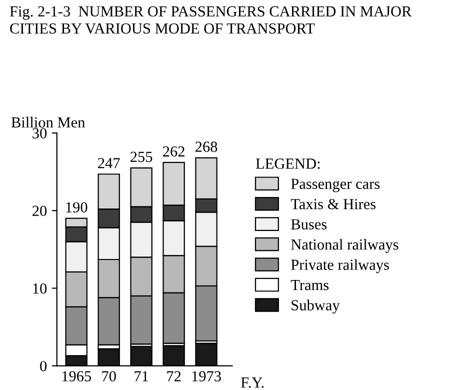 The width and height of the screenshot is (474, 390). What do you see at coordinates (309, 285) in the screenshot?
I see `legend-label: Trams` at bounding box center [309, 285].